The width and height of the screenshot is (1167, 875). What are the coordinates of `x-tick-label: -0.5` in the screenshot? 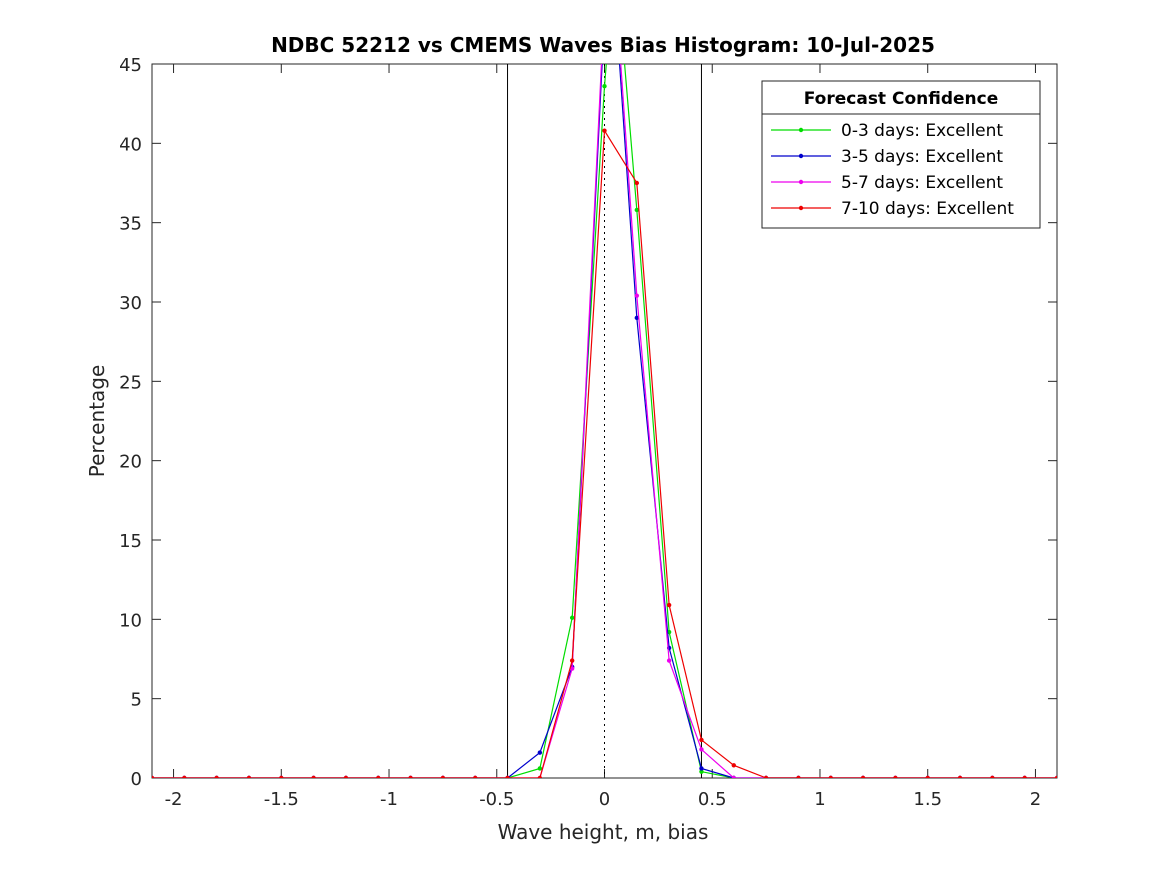 It's located at (496, 799).